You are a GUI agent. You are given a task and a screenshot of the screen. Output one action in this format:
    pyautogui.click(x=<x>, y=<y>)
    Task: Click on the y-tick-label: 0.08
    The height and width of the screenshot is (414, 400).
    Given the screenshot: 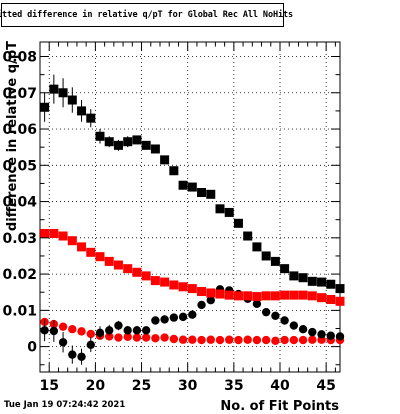 What is the action you would take?
    pyautogui.click(x=19, y=58)
    